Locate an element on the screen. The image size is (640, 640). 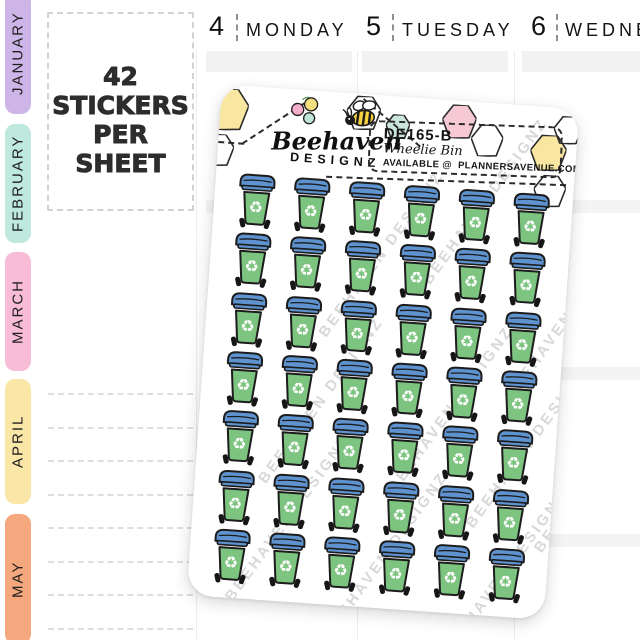
month-tab-february: FEBRUARY is located at coordinates (18, 183).